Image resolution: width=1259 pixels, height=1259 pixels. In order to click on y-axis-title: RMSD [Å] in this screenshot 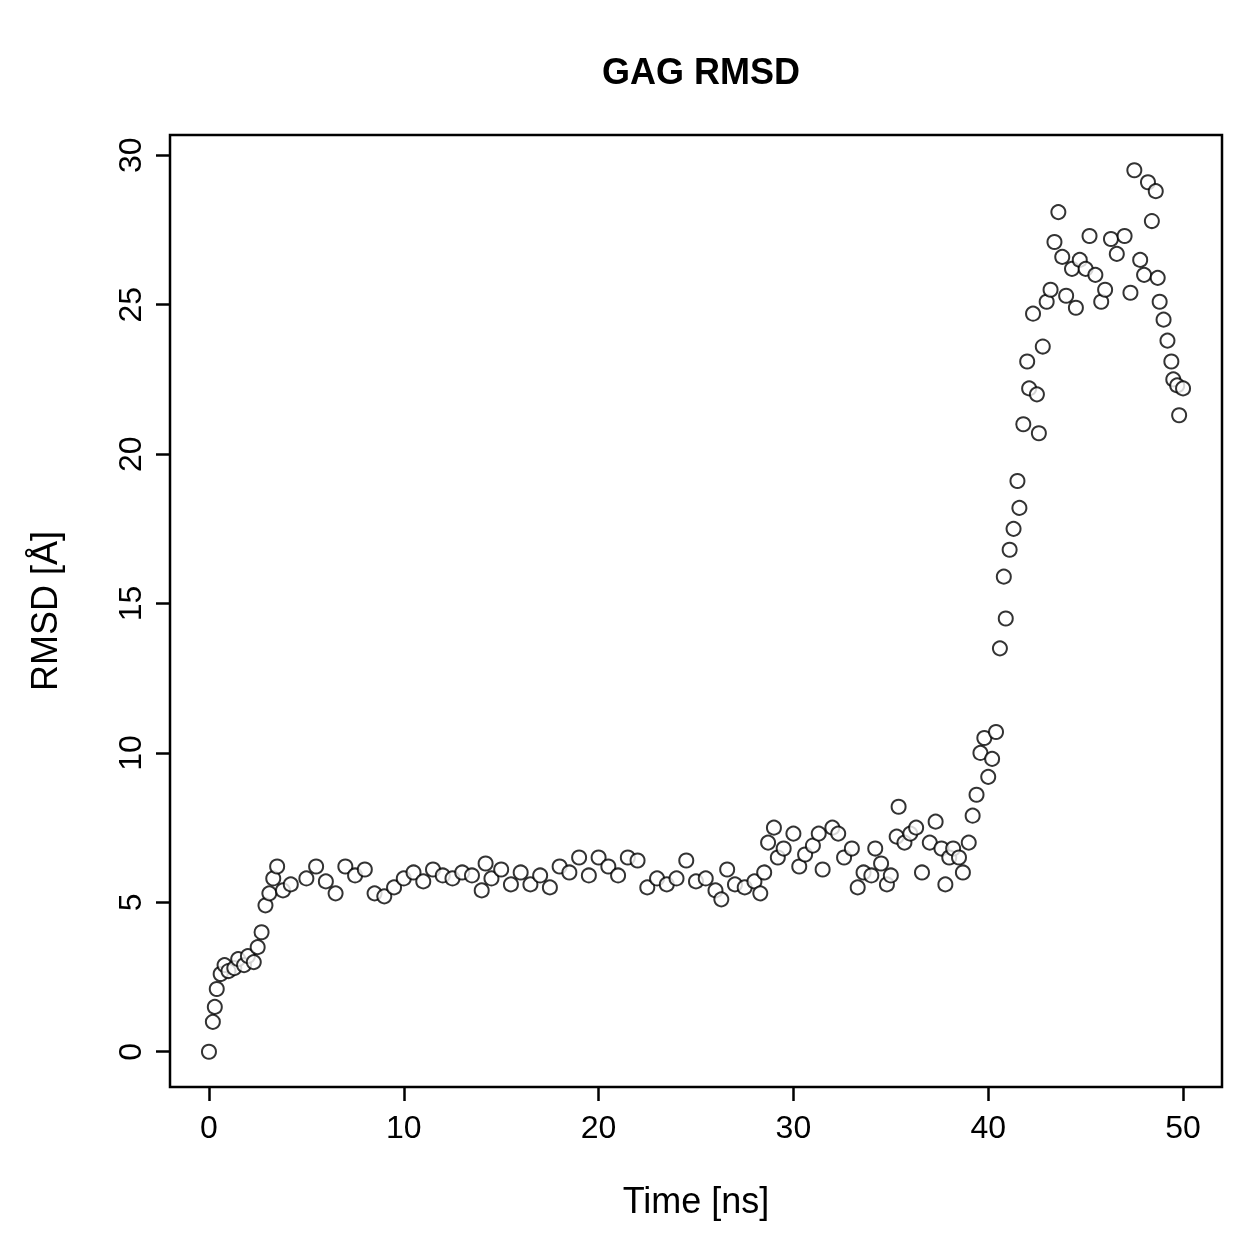, I will do `click(44, 611)`.